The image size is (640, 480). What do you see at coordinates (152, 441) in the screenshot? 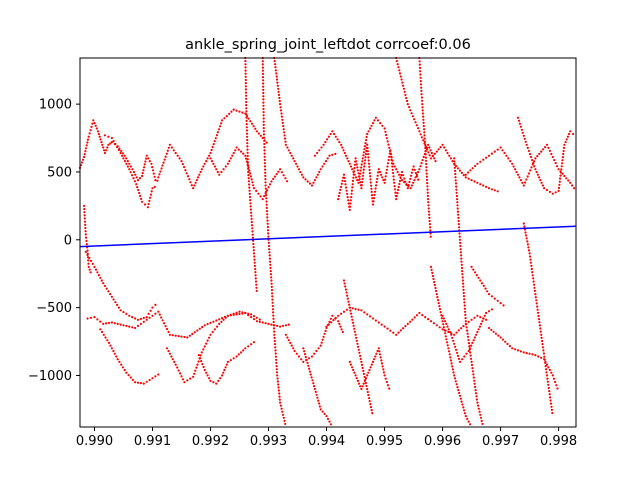
I see `x-tick-label: 0.991` at bounding box center [152, 441].